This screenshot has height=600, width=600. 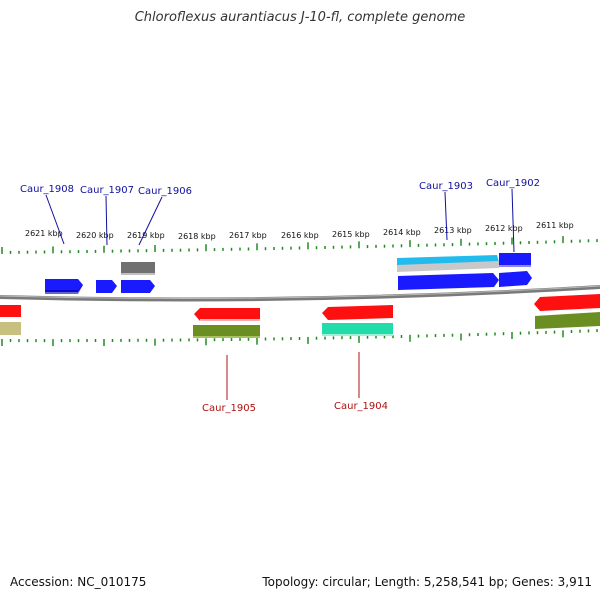 I want to click on scale-label-2612: 2612 kbp, so click(x=504, y=228).